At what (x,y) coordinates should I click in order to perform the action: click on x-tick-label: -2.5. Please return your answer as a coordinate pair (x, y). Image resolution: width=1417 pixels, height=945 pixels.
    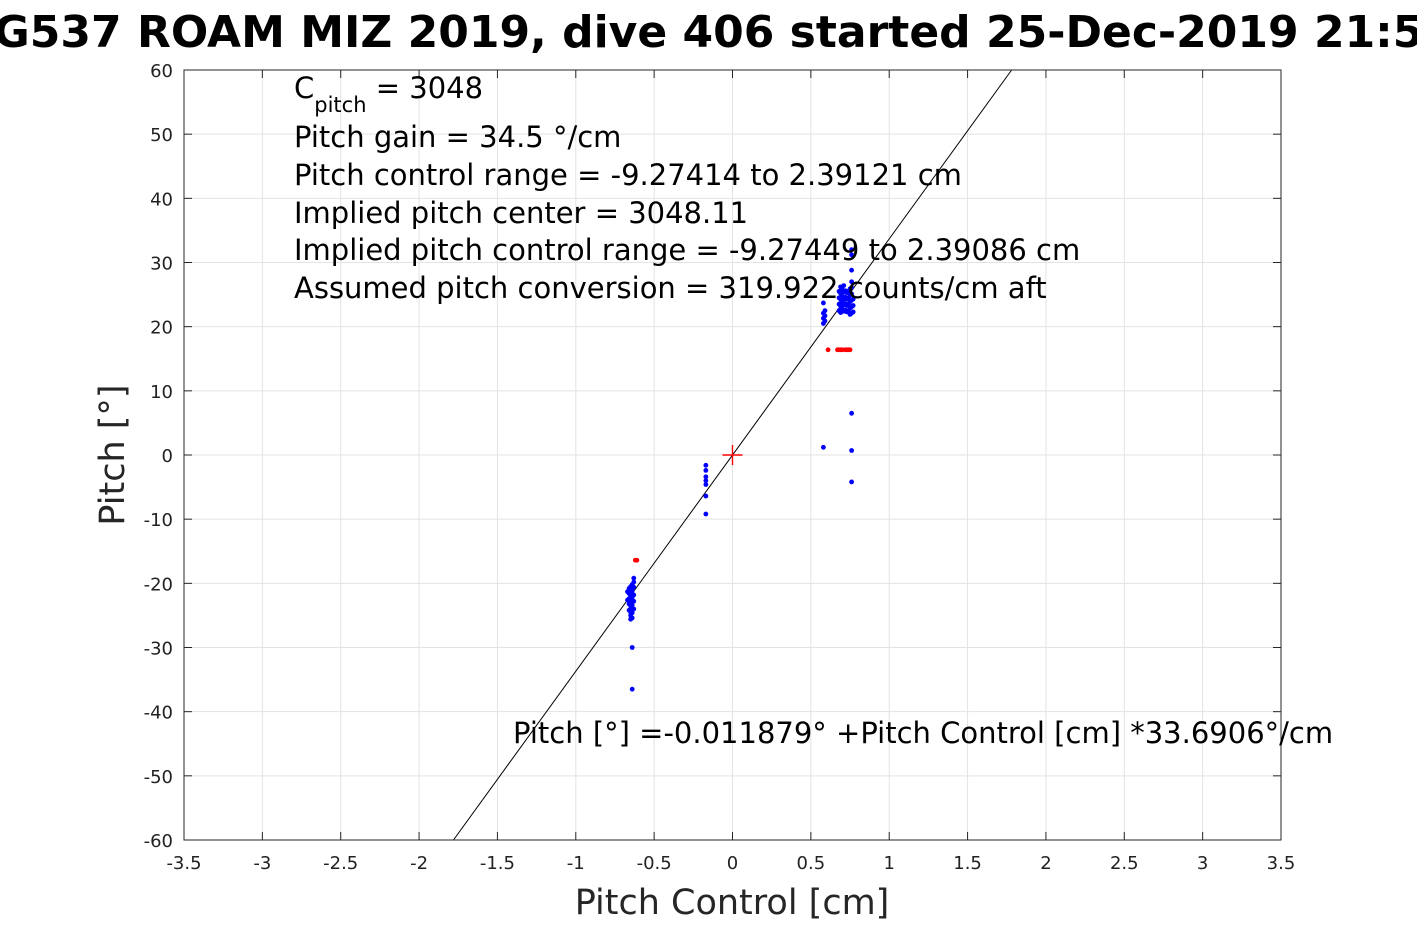
    Looking at the image, I should click on (340, 863).